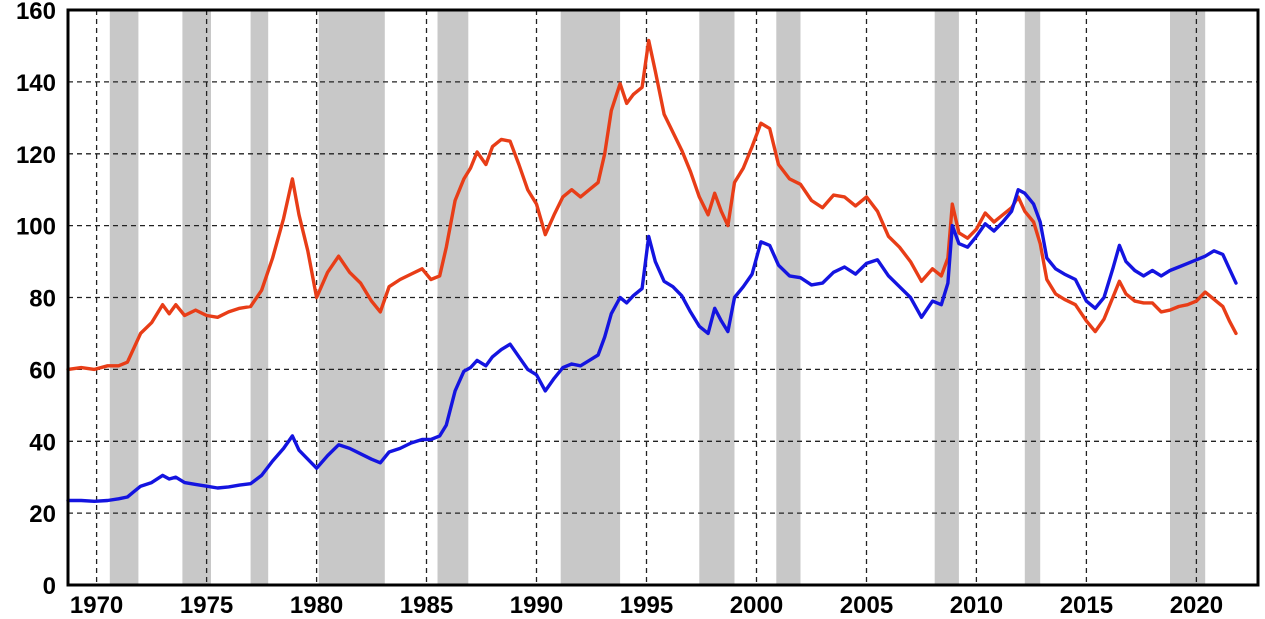  I want to click on x-tick-label: 1990, so click(536, 605).